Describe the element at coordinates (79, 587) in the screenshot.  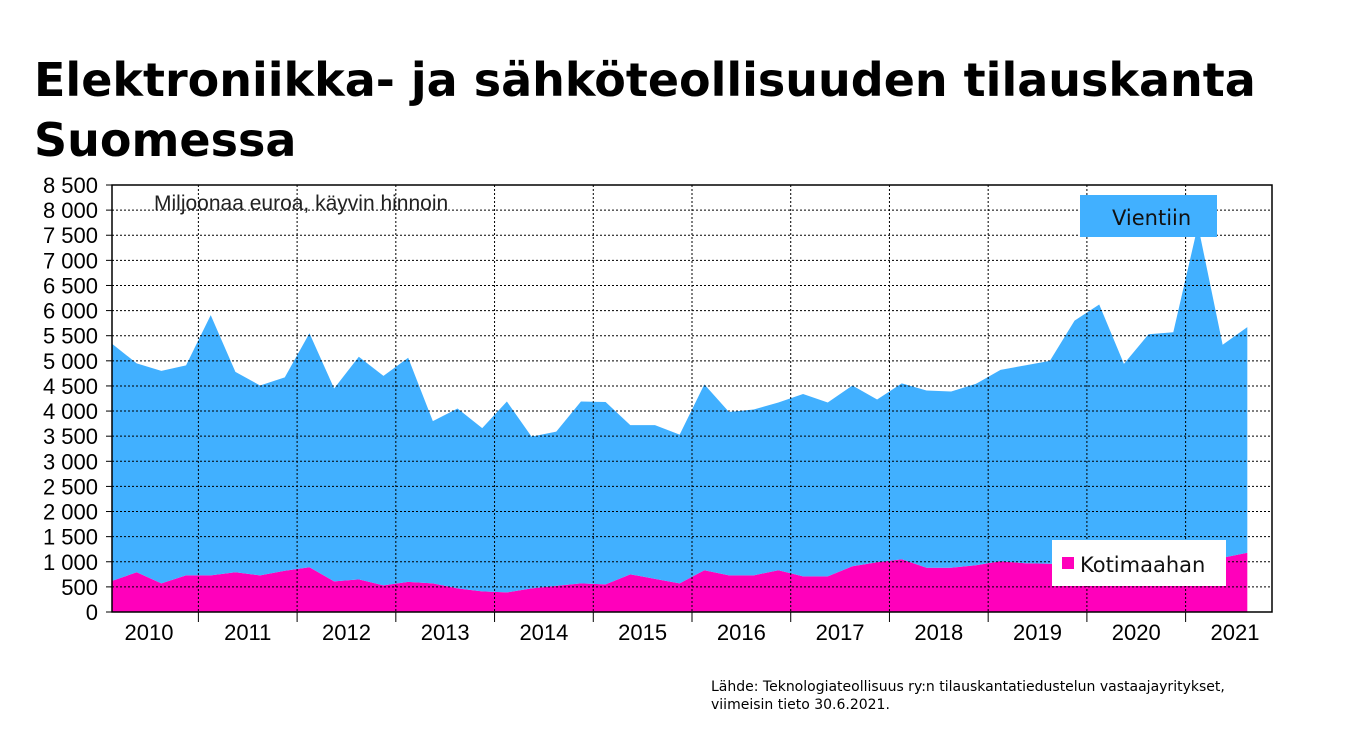
I see `y-tick-label: 500` at that location.